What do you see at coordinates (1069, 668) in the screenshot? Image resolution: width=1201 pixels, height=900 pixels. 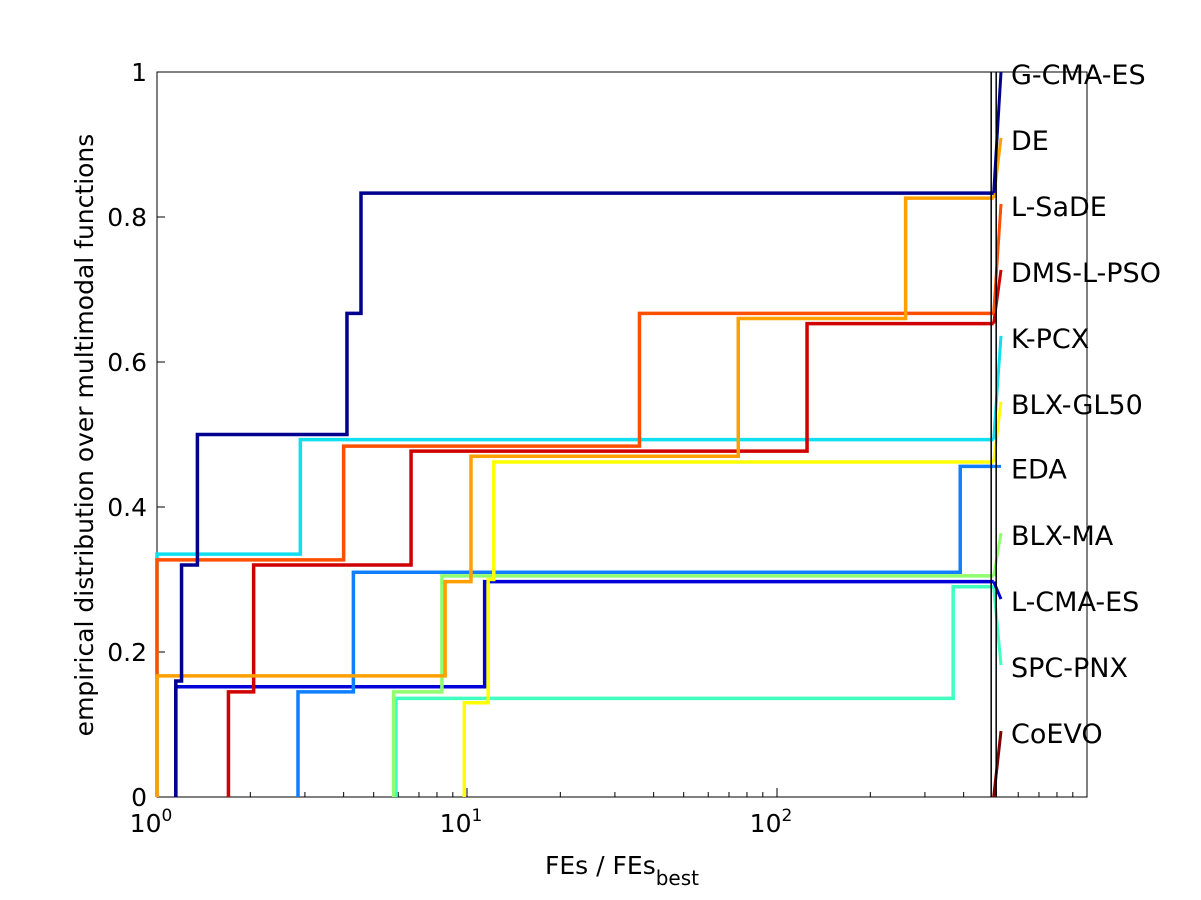 I see `legend-label-spc-pnx: SPC-PNX` at bounding box center [1069, 668].